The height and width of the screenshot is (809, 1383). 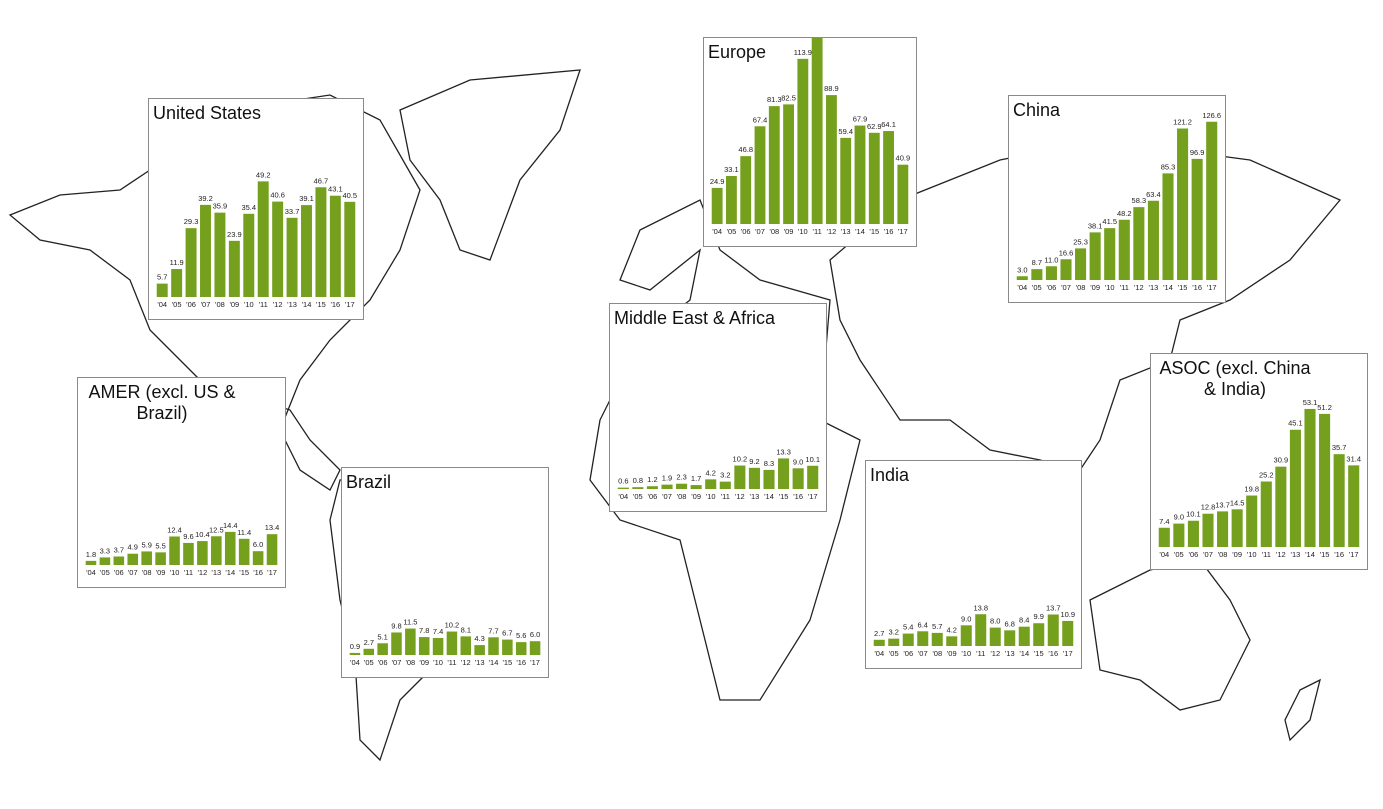 What do you see at coordinates (119, 572) in the screenshot?
I see `x-tick-label: '06` at bounding box center [119, 572].